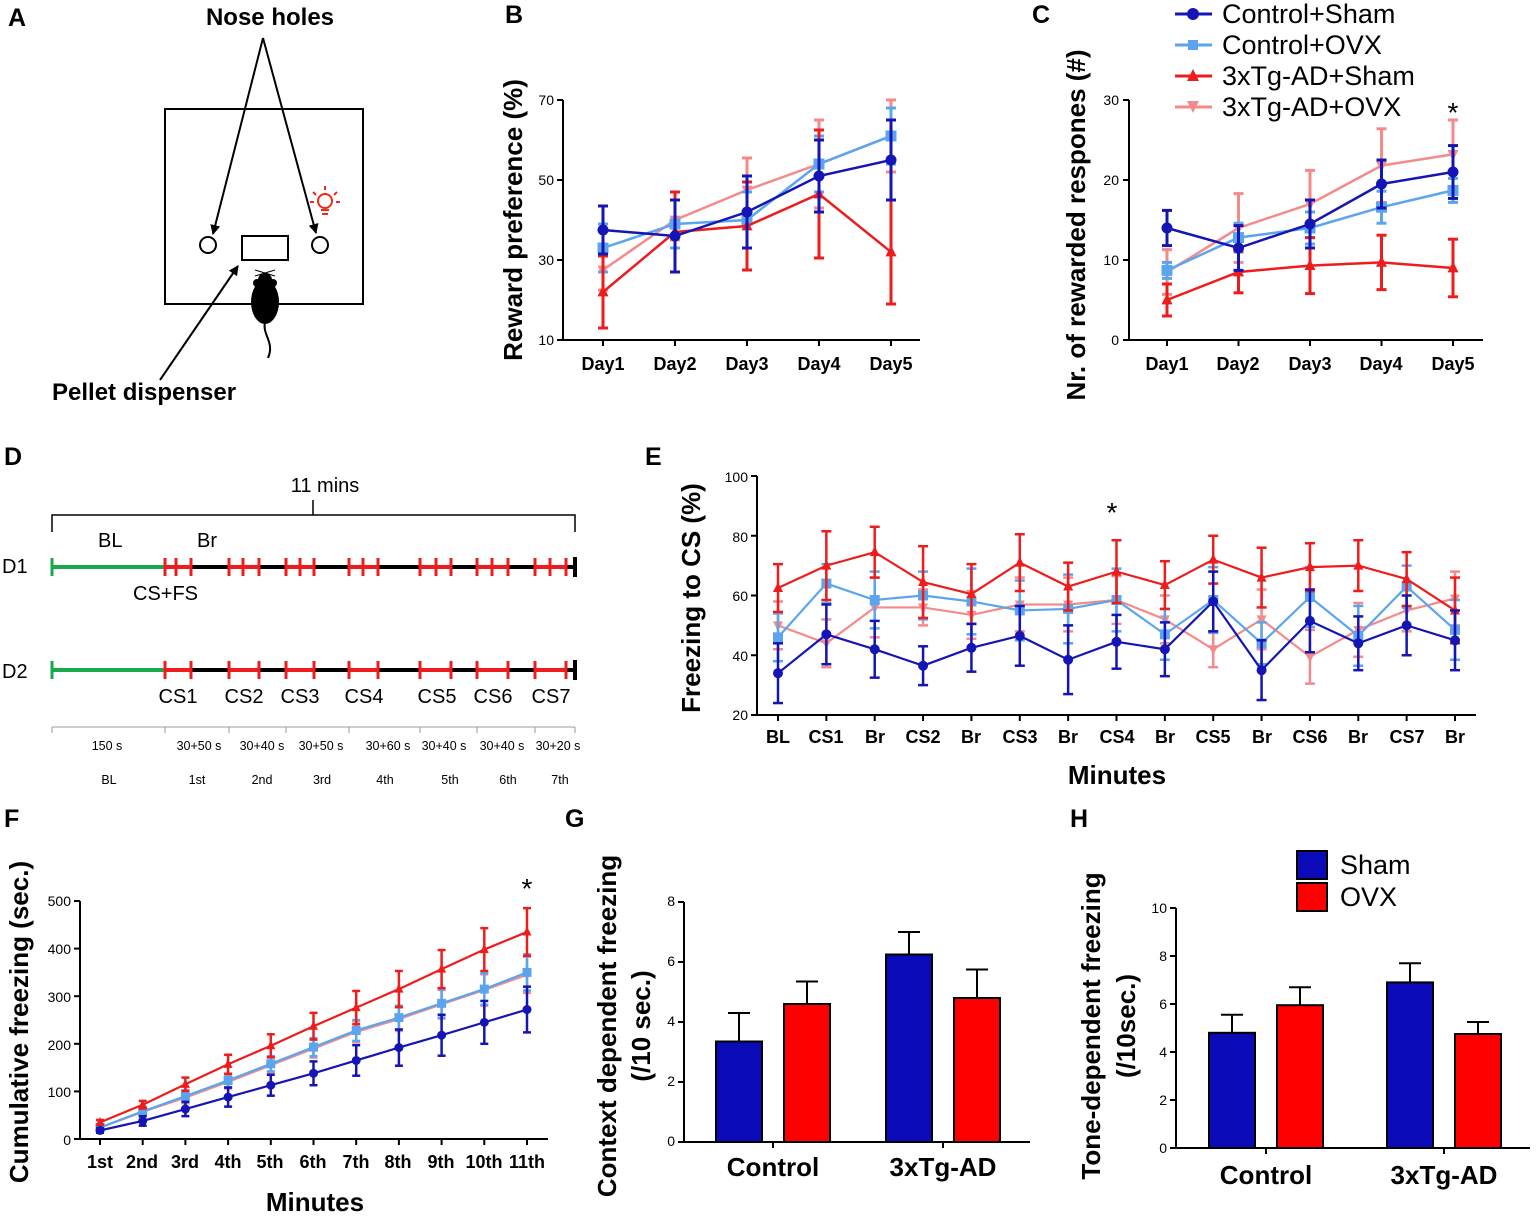  What do you see at coordinates (60, 1045) in the screenshot?
I see `y-tick-label: 200` at bounding box center [60, 1045].